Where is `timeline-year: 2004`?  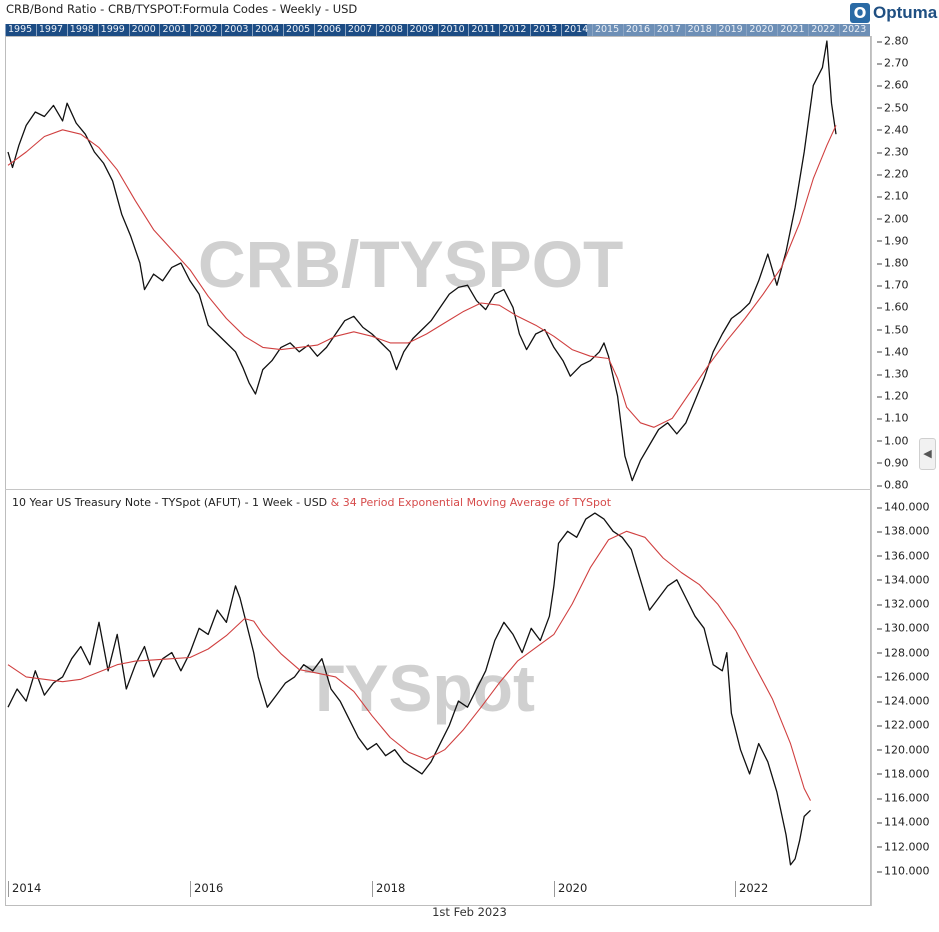 timeline-year: 2004 is located at coordinates (267, 30).